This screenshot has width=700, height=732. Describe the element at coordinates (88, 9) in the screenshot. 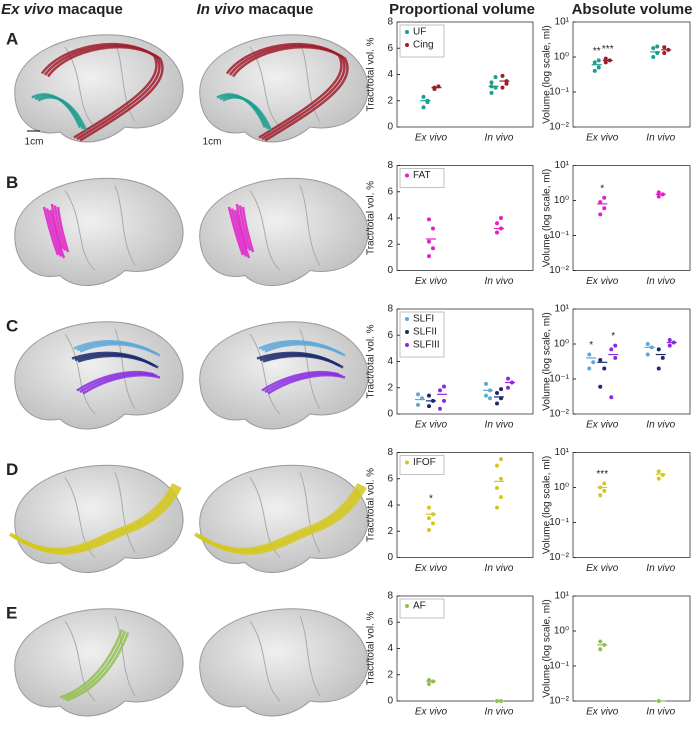

I see `header-text: macaque` at that location.